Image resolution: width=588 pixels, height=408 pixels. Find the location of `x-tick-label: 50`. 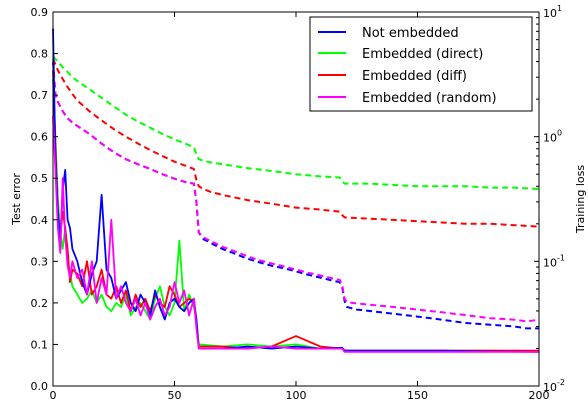

x-tick-label: 50 is located at coordinates (175, 395).